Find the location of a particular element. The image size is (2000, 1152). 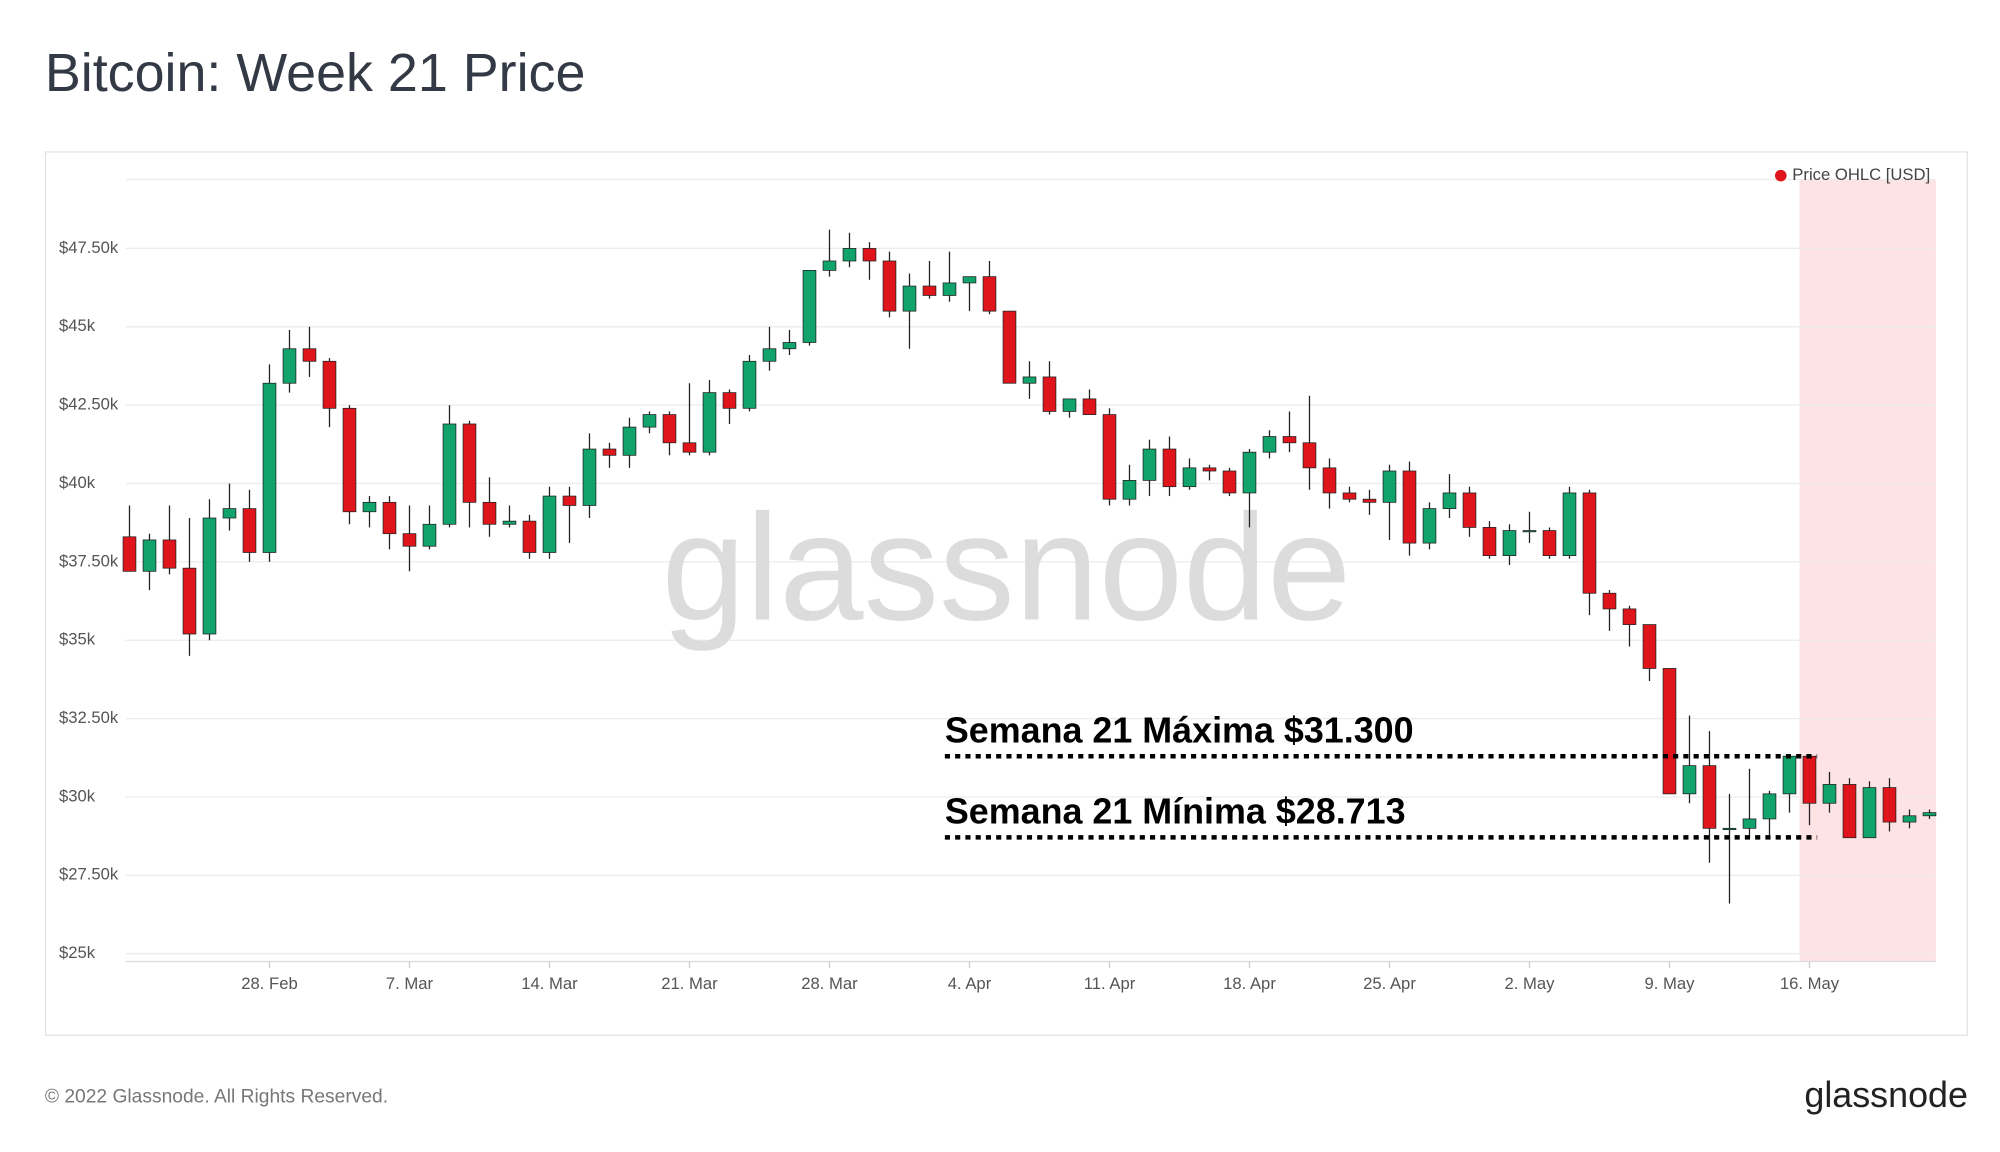

highlight-region is located at coordinates (1867, 570).